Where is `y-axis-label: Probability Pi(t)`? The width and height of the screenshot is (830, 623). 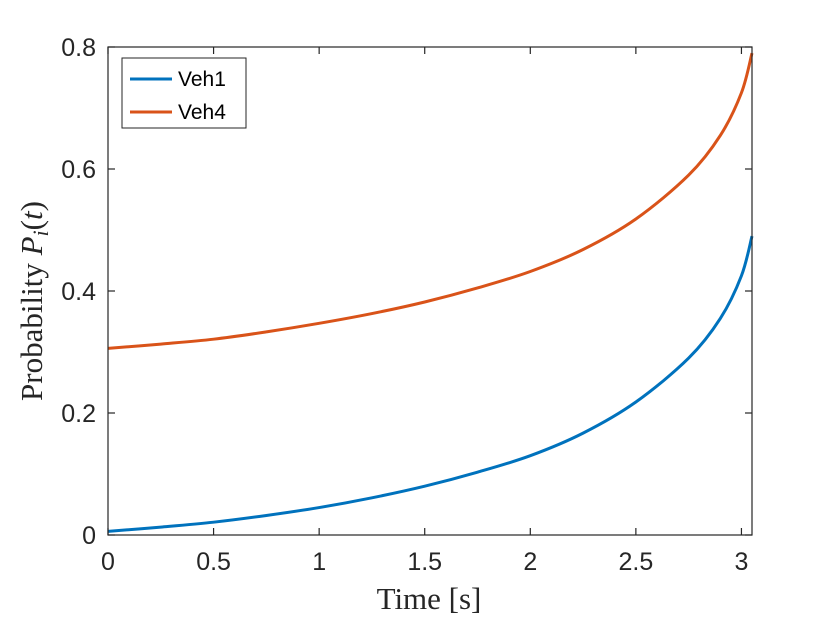
y-axis-label: Probability Pi(t) is located at coordinates (33, 301).